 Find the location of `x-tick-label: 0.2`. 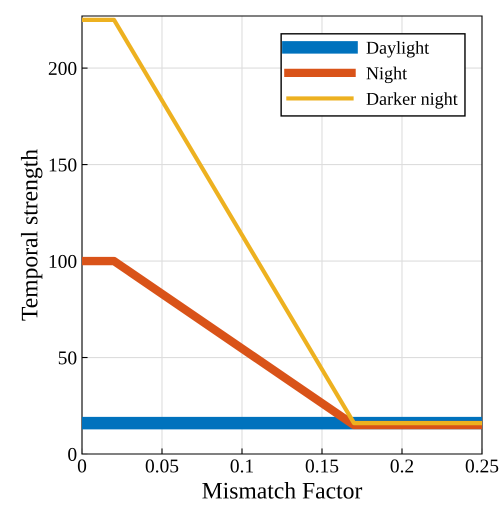

x-tick-label: 0.2 is located at coordinates (402, 466).